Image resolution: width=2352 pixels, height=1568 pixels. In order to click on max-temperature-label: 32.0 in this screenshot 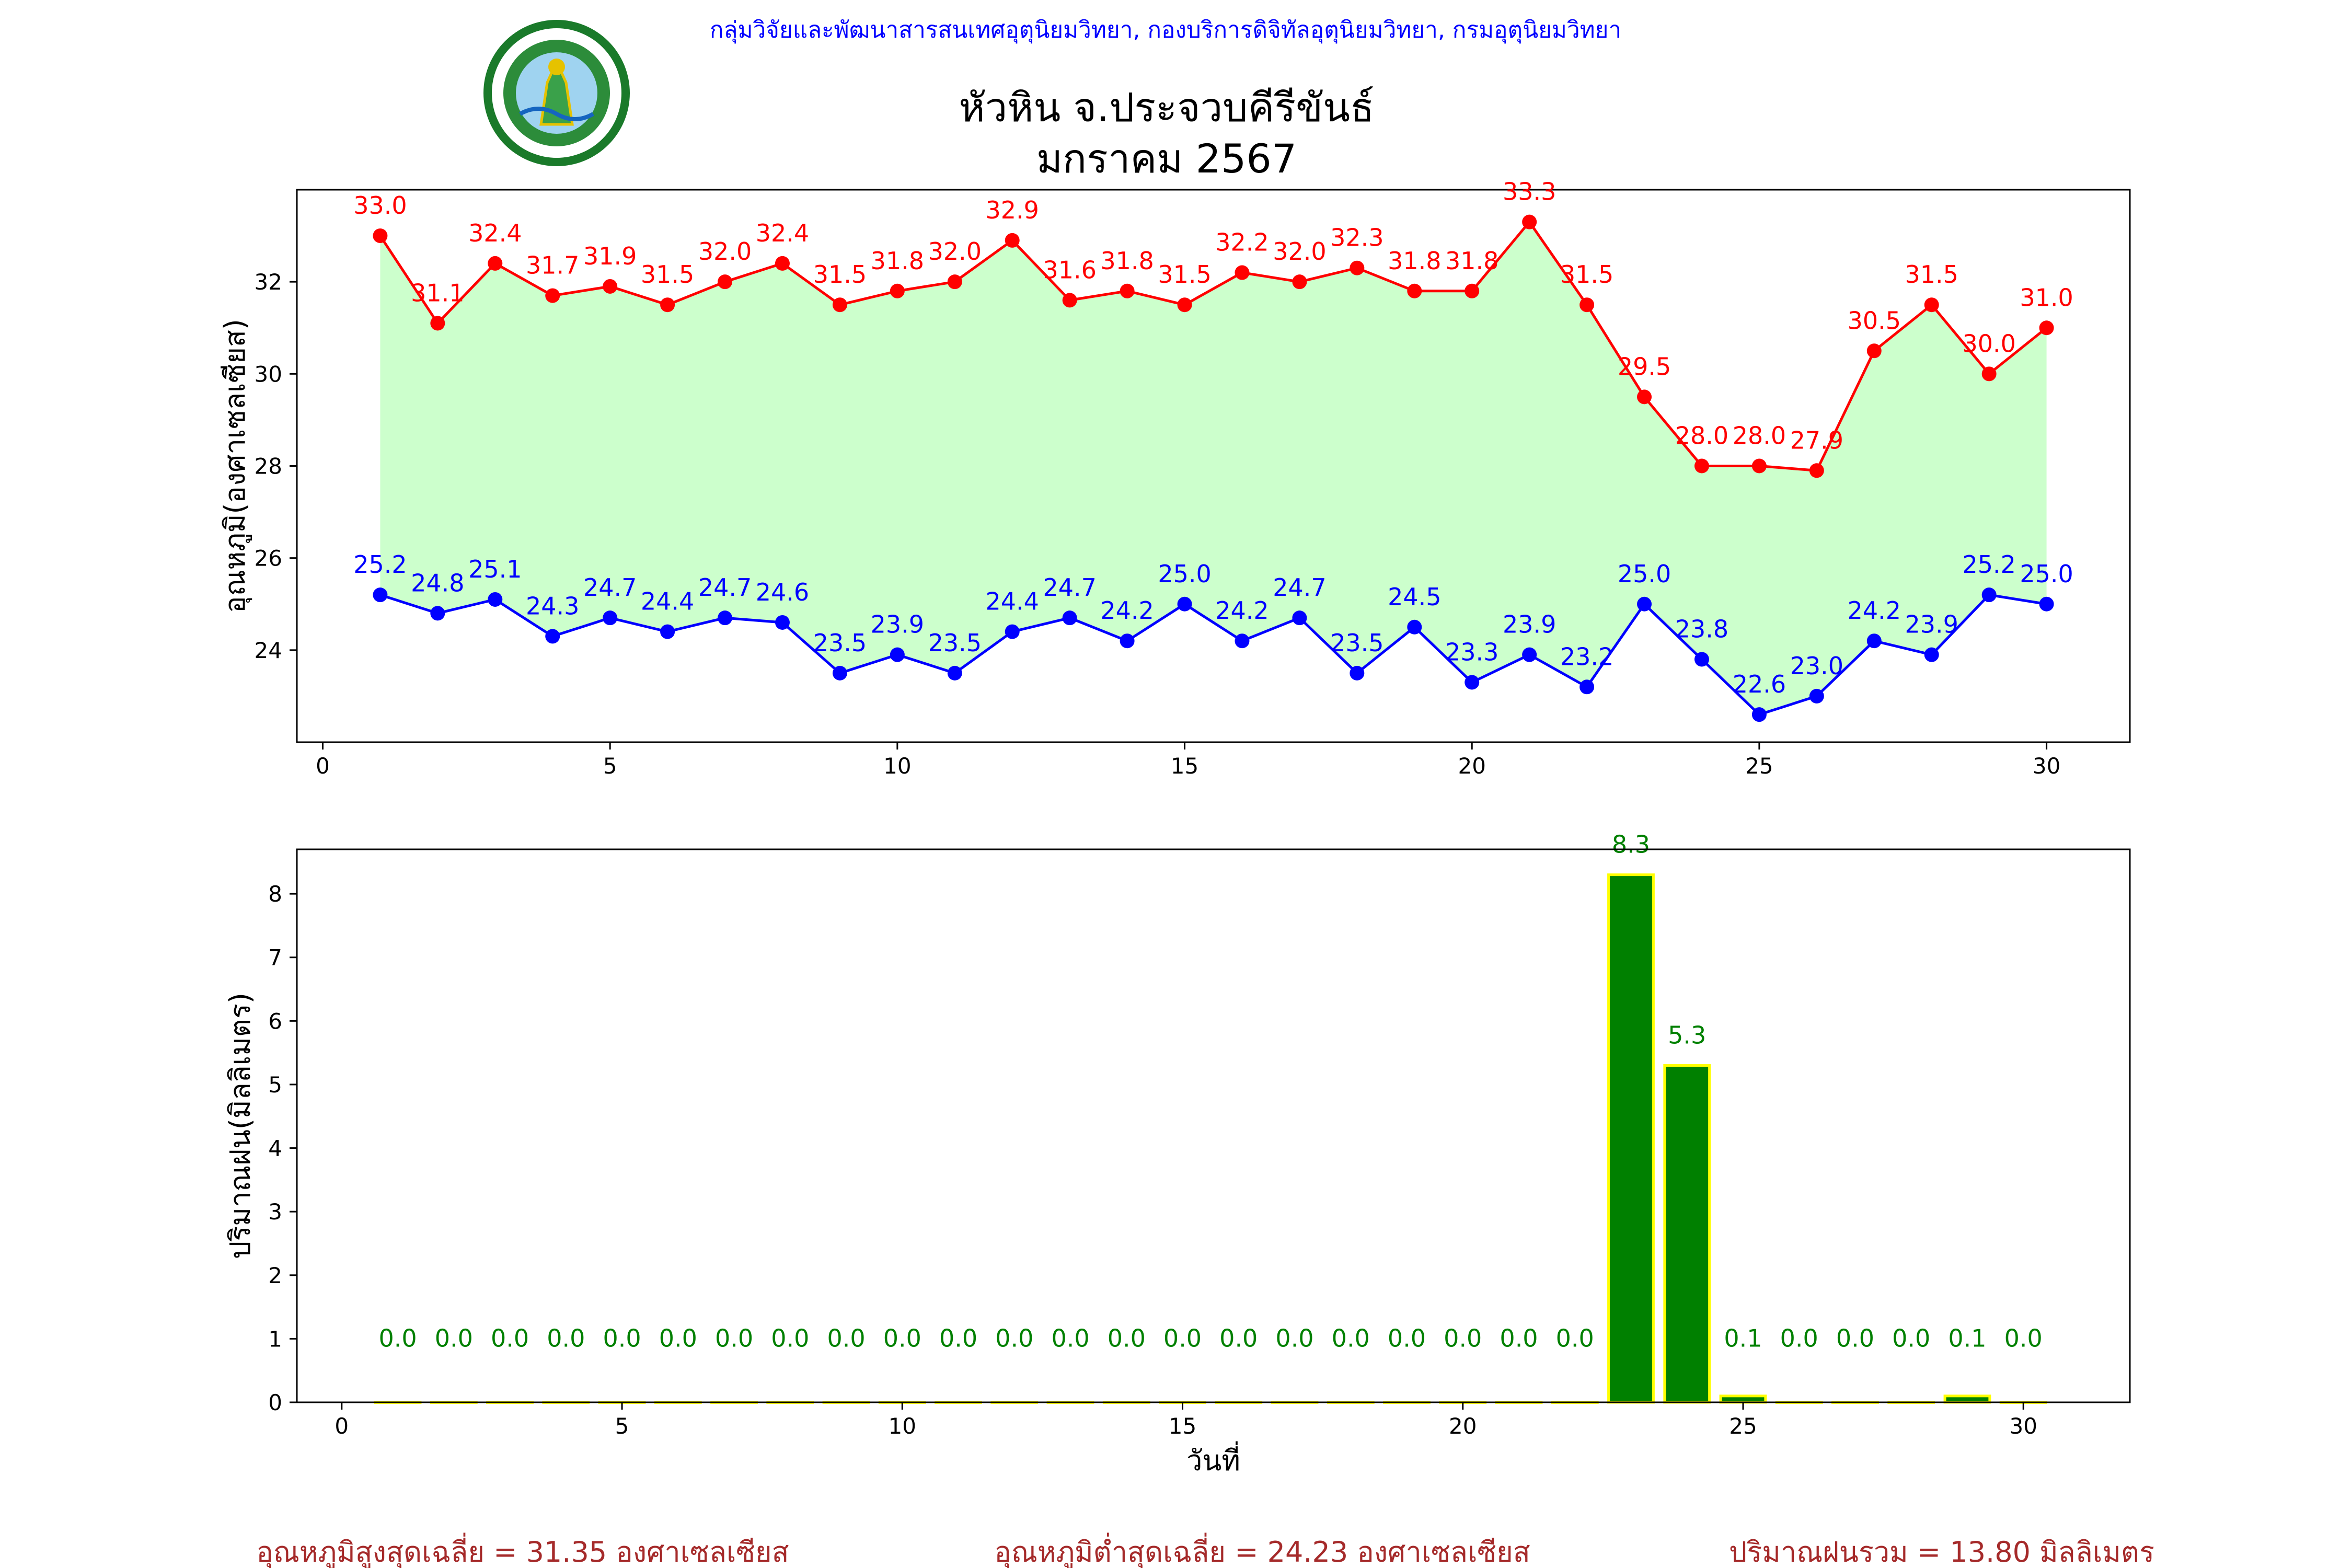, I will do `click(955, 251)`.